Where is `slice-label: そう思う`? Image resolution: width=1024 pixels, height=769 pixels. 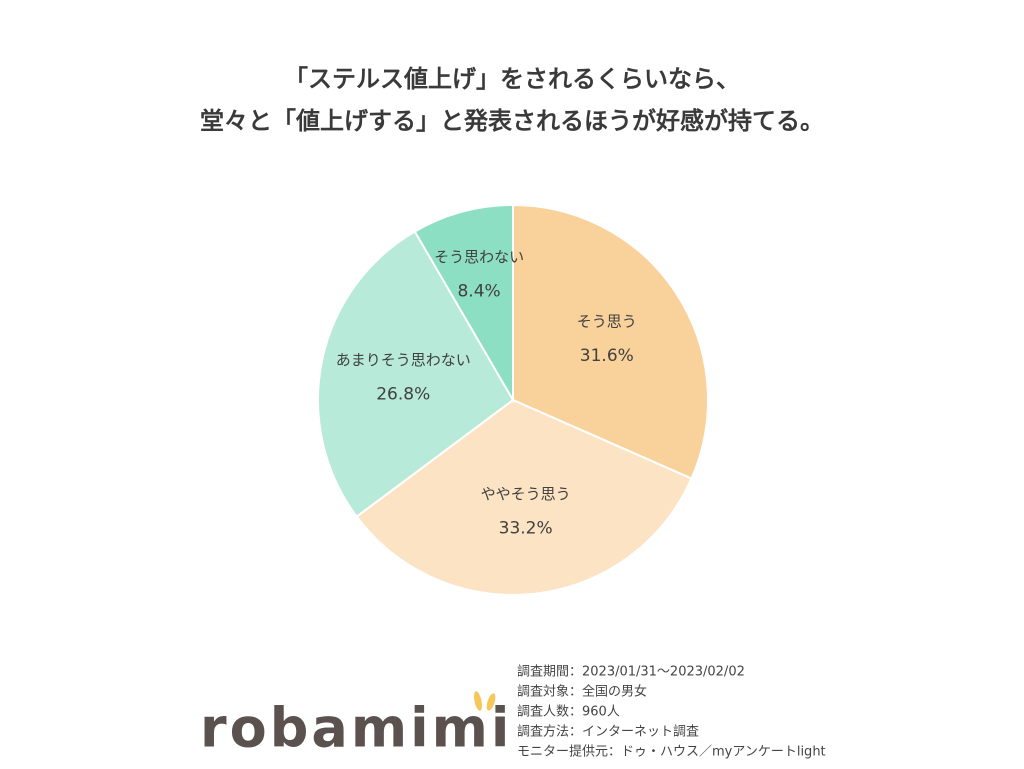 slice-label: そう思う is located at coordinates (607, 321).